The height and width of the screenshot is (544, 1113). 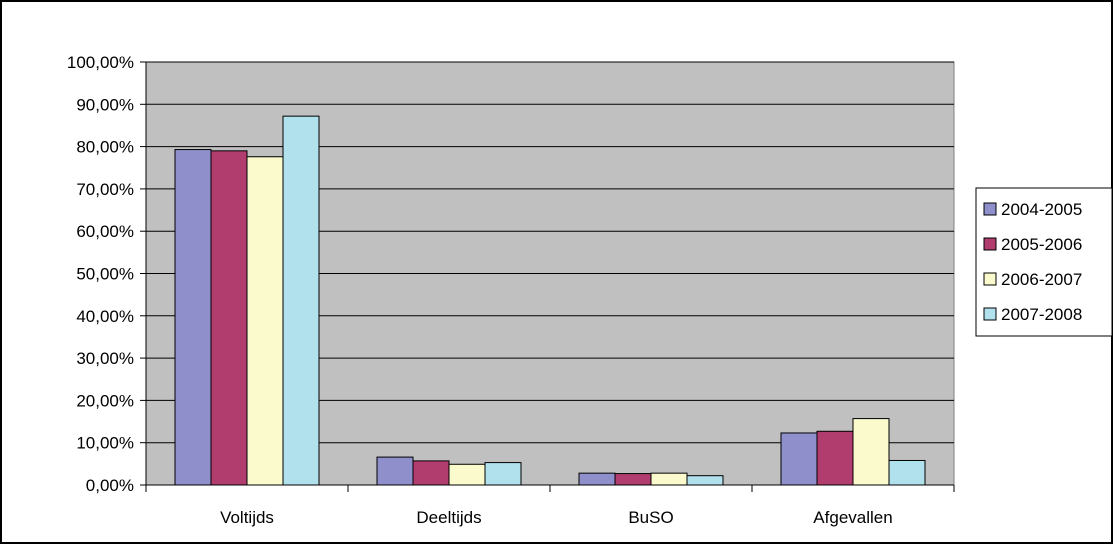 I want to click on bar-2007-2008-Afgevallen, so click(x=907, y=472).